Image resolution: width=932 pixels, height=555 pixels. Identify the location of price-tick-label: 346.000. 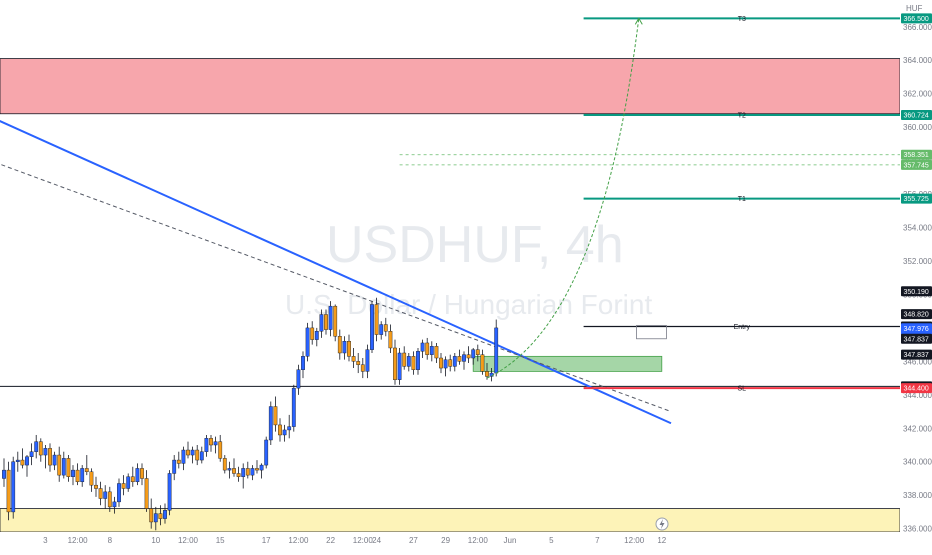
(917, 361).